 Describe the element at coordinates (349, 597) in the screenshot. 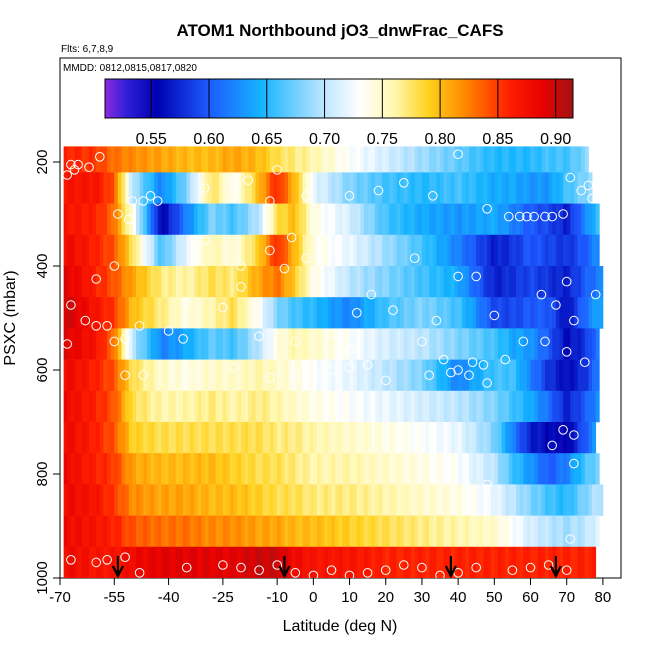

I see `x-tick-label: 10` at that location.